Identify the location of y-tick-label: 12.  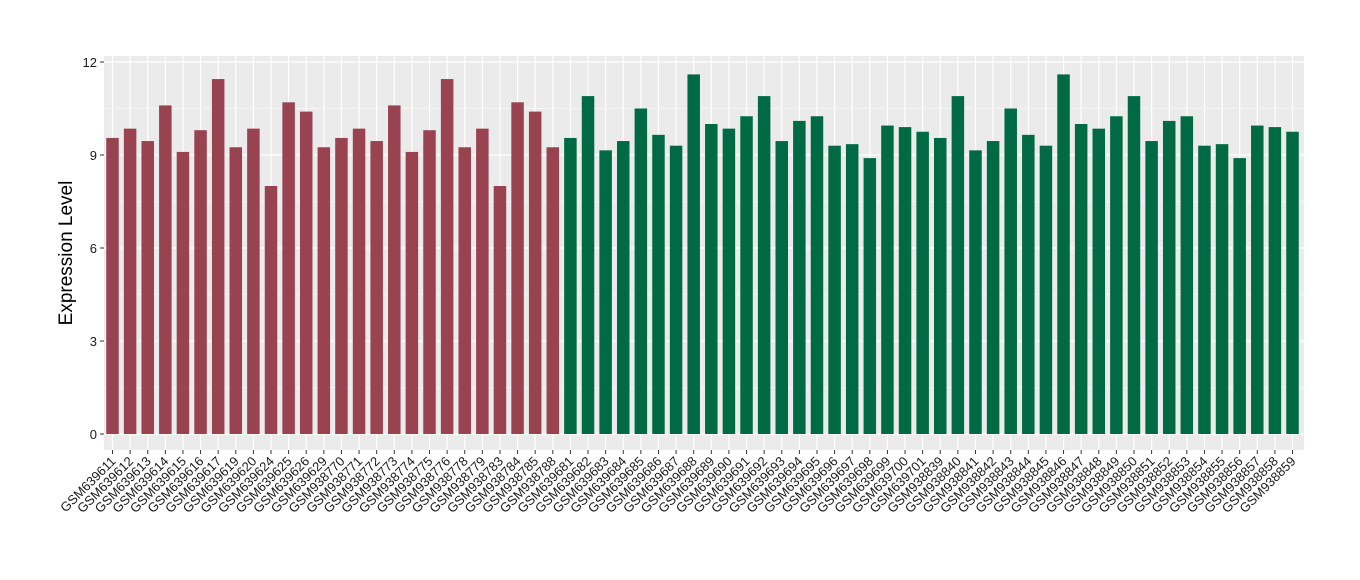
(90, 62).